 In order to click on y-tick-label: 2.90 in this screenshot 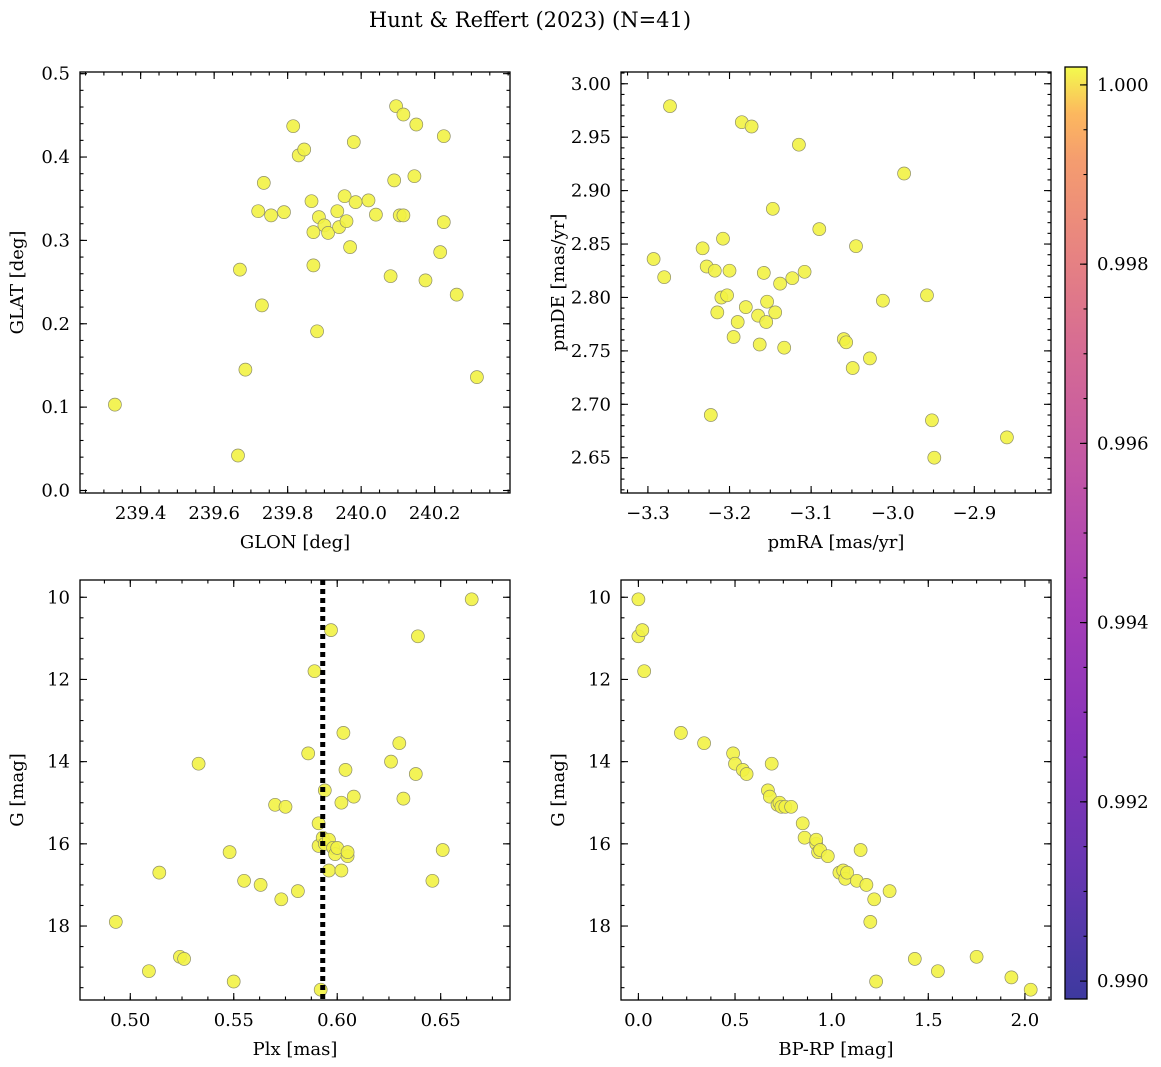, I will do `click(591, 191)`.